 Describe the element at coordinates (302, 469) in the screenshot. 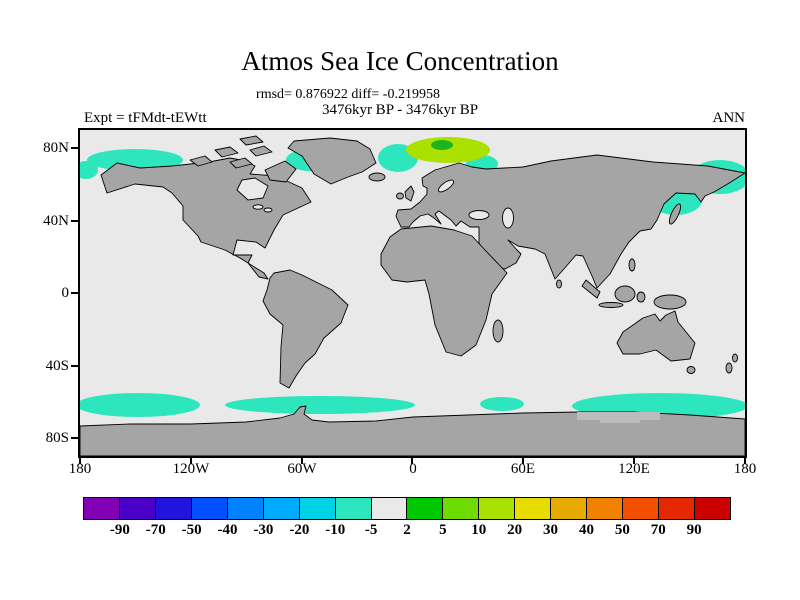

I see `x-tick-label: 60W` at that location.